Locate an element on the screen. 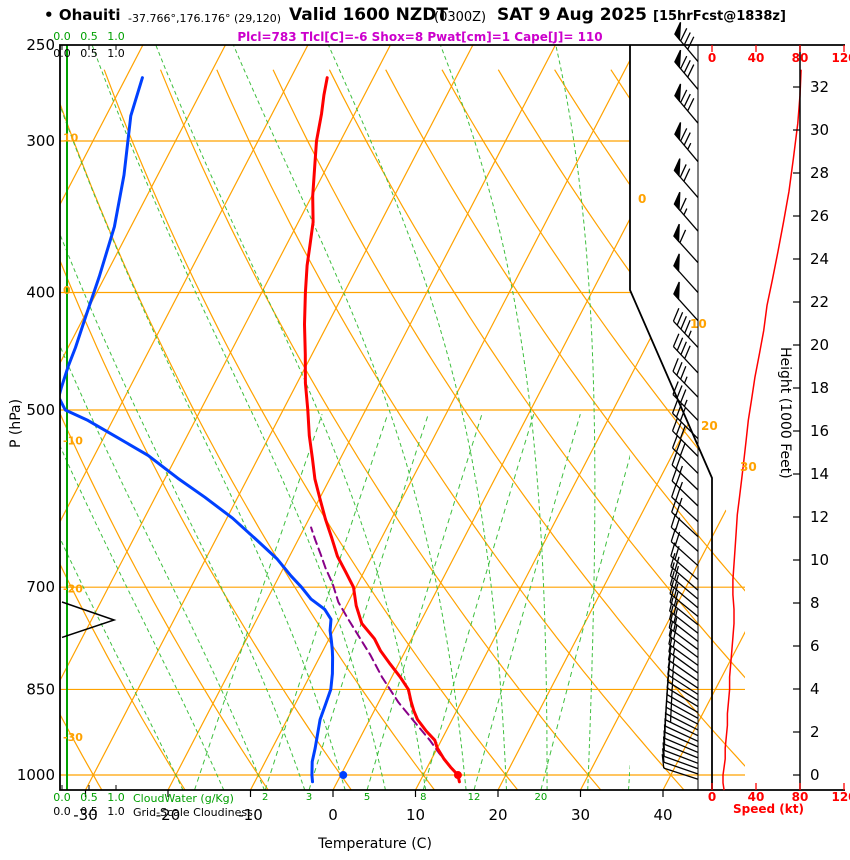 The width and height of the screenshot is (850, 860). svg-text: 700 is located at coordinates (40, 587).